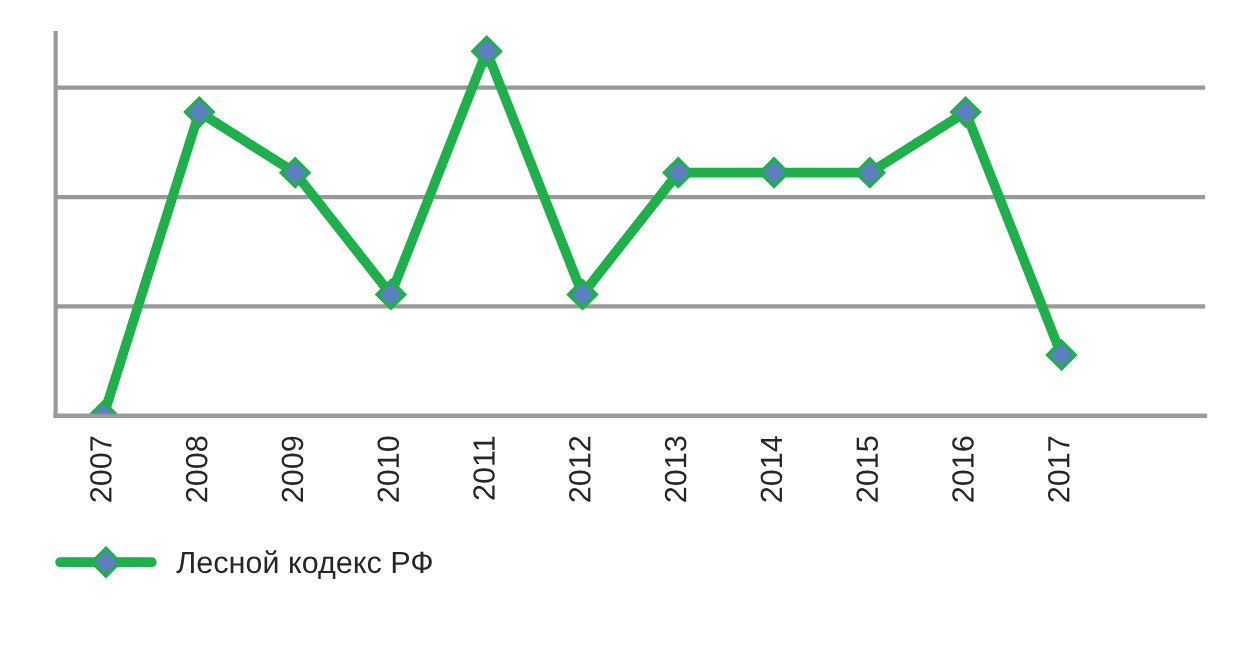 Image resolution: width=1236 pixels, height=660 pixels. Describe the element at coordinates (771, 469) in the screenshot. I see `x-tick-label: 2014` at that location.